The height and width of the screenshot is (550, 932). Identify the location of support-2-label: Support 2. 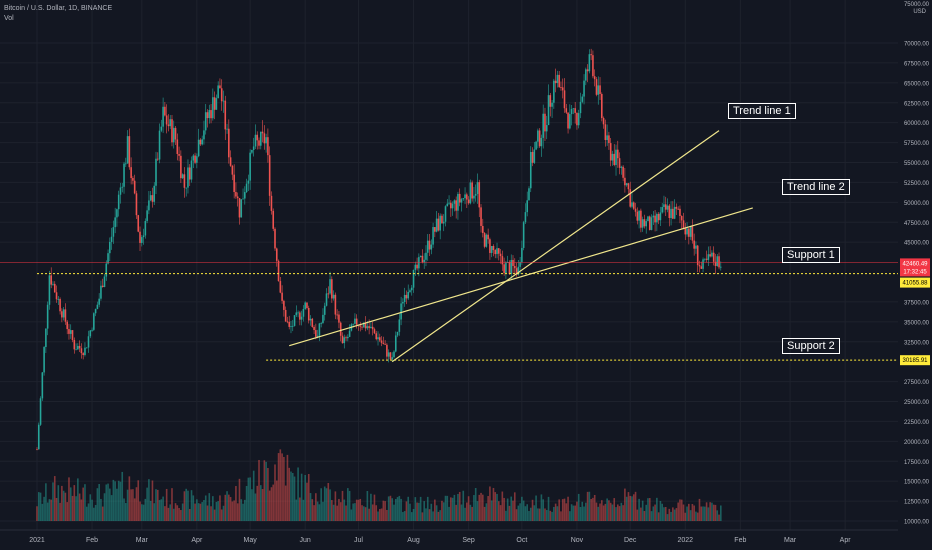
(811, 346).